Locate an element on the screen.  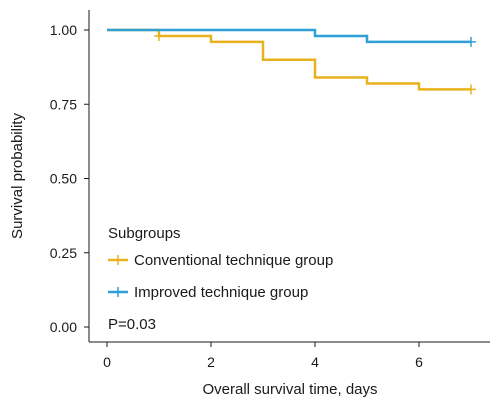
p-value-annotation: P=0.03 is located at coordinates (132, 324).